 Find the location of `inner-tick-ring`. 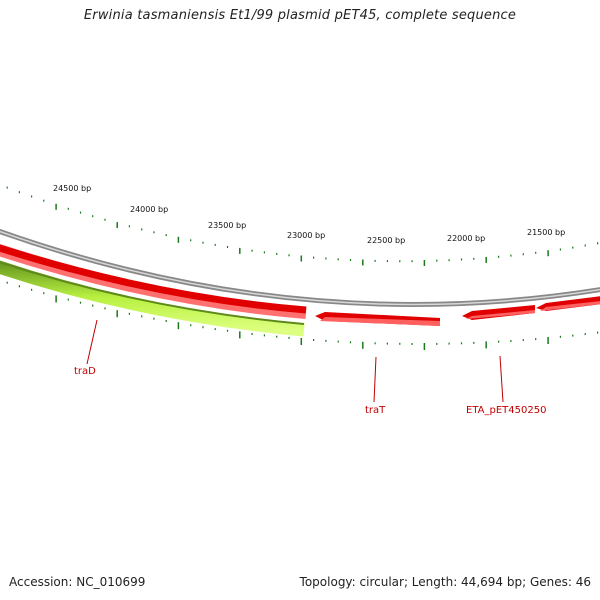

inner-tick-ring is located at coordinates (302, 315).